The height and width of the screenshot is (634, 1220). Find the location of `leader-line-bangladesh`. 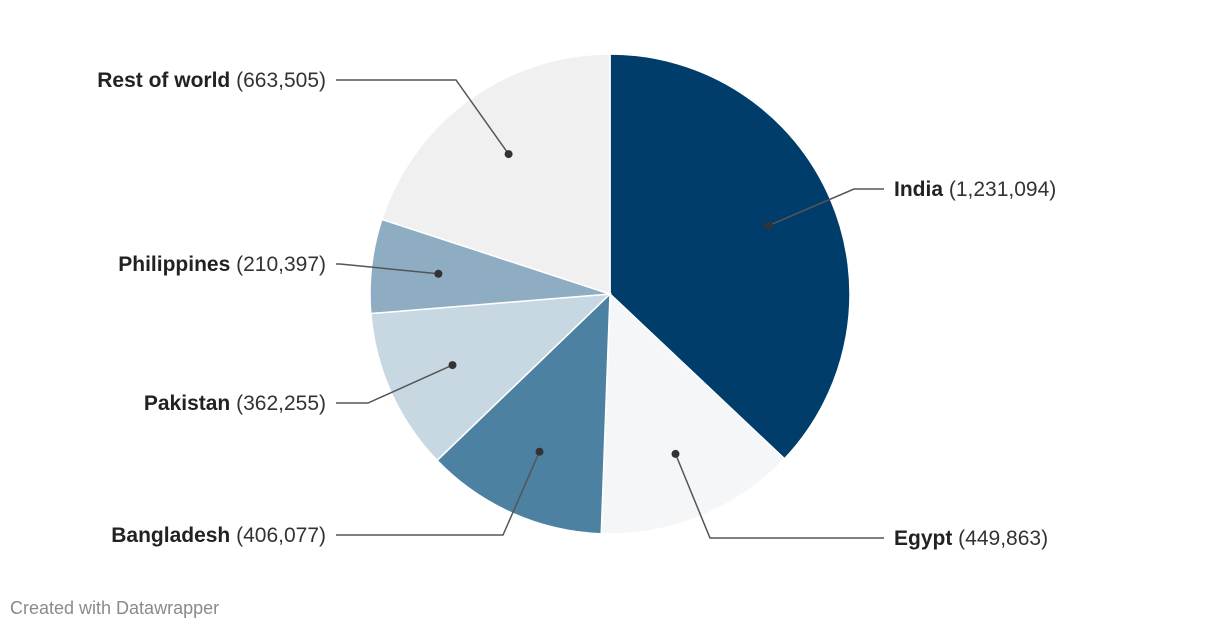

leader-line-bangladesh is located at coordinates (438, 493).